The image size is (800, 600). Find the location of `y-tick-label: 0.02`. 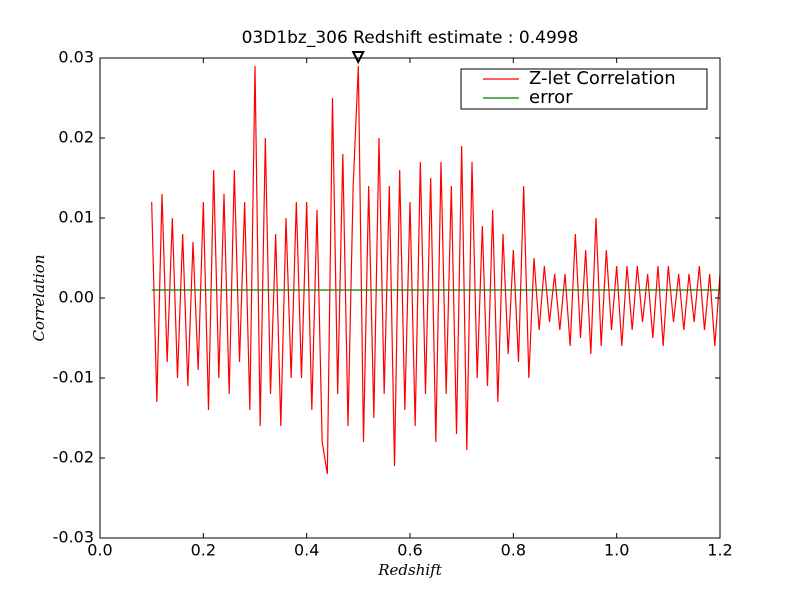

y-tick-label: 0.02 is located at coordinates (76, 137).